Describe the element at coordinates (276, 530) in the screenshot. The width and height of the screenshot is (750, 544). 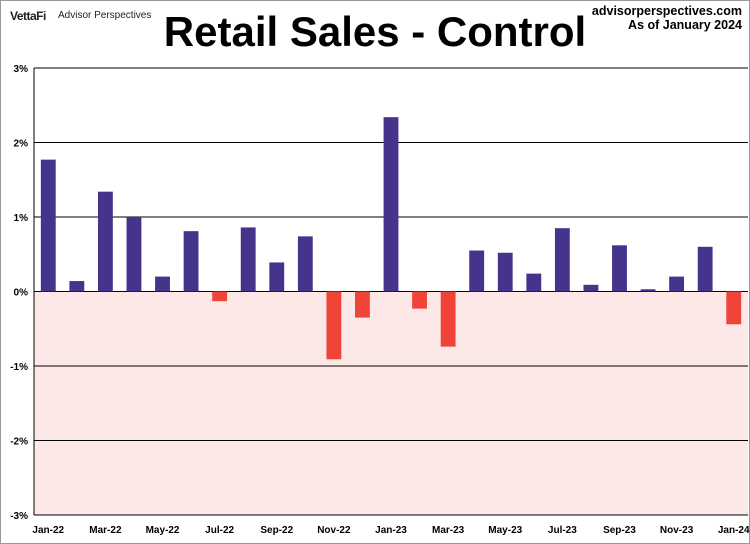
I see `x-tick-label: Sep-22` at that location.